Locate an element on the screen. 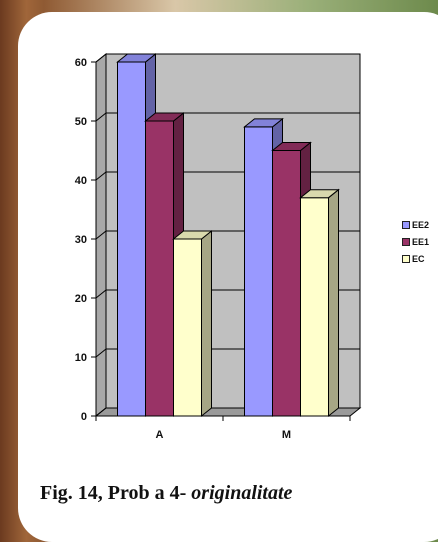  caption-italic: originalitate is located at coordinates (242, 493).